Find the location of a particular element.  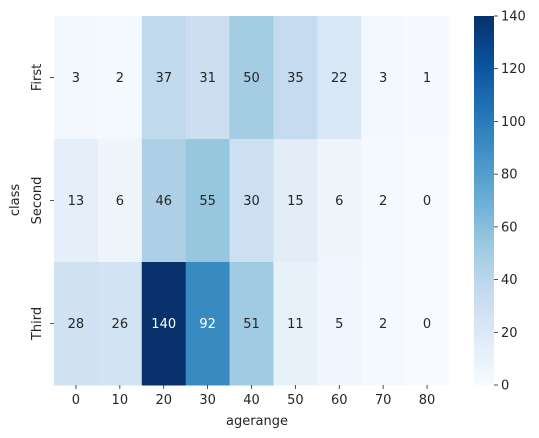

cell-value-label: 51 is located at coordinates (251, 324).